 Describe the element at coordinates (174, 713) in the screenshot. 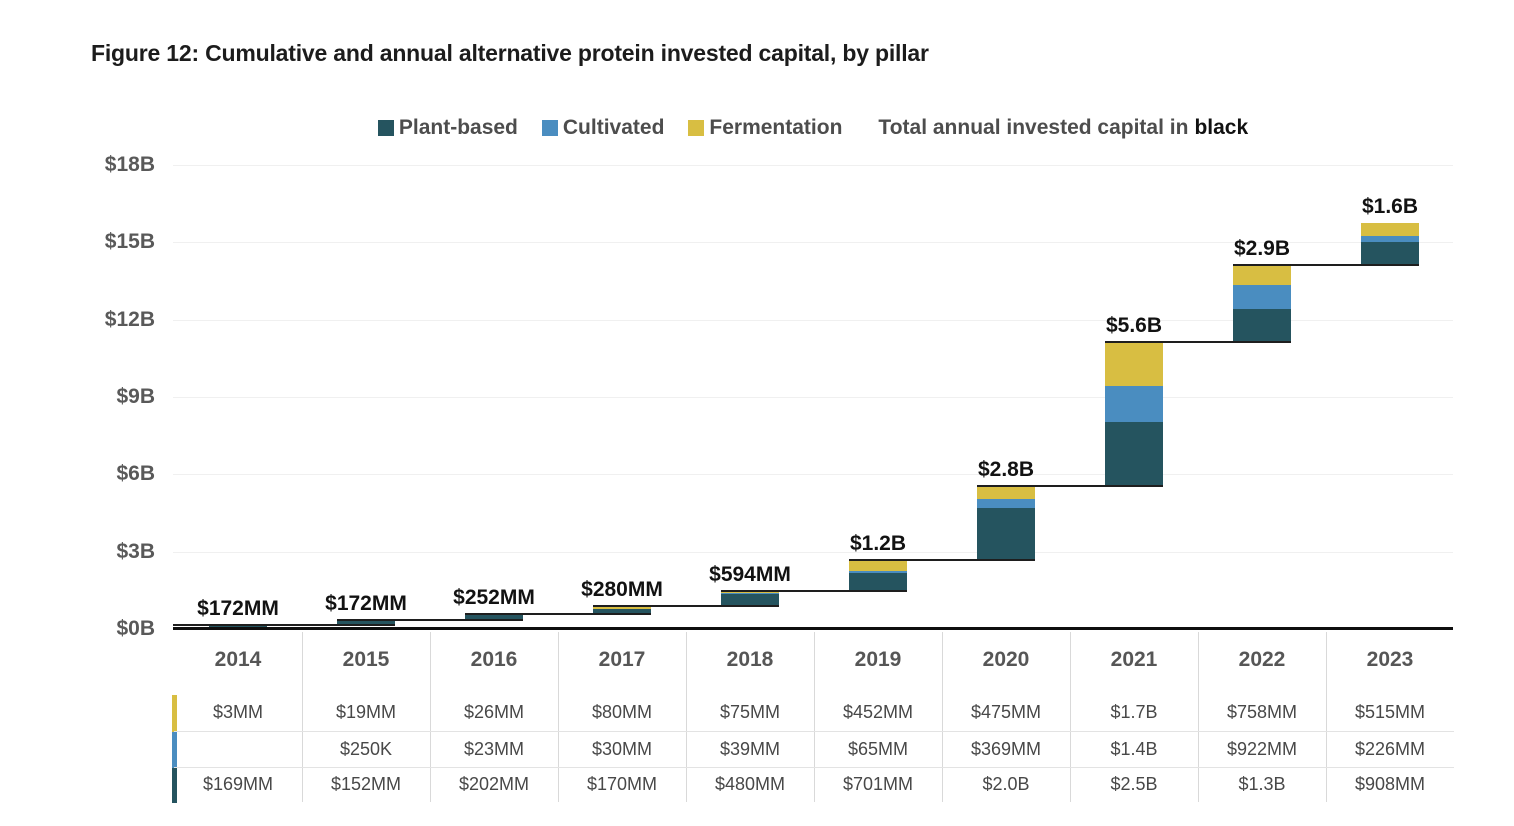

I see `table-row-indicator-fermentation` at that location.